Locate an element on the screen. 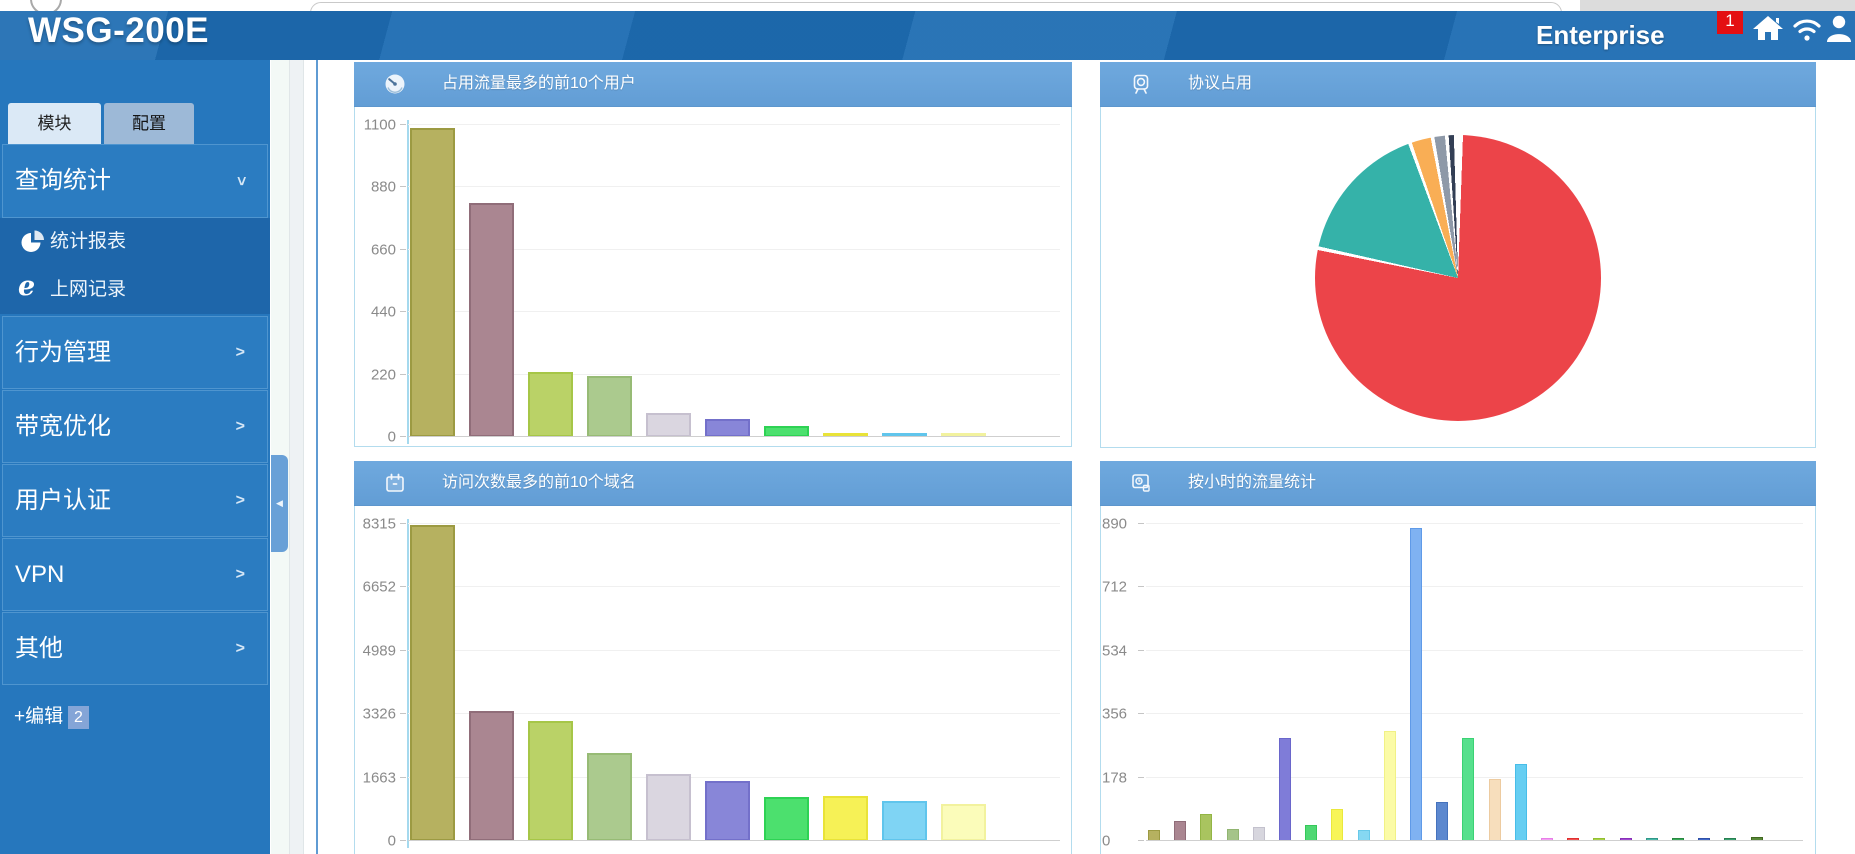 Image resolution: width=1855 pixels, height=854 pixels. collapse-arrow-icon: ◀ is located at coordinates (279, 503).